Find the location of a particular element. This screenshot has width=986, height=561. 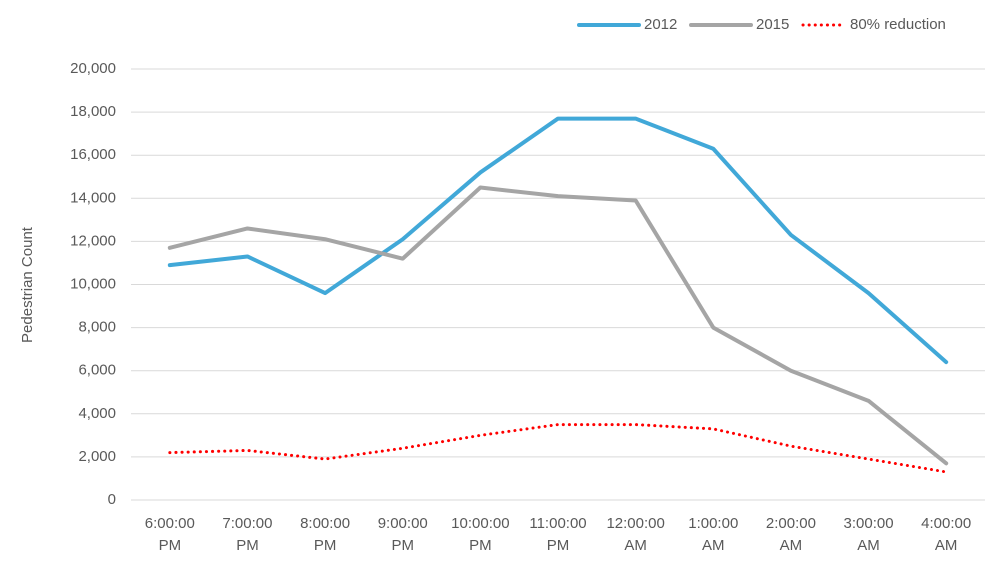

x-tick-label: 12:00:00 AM is located at coordinates (635, 534).